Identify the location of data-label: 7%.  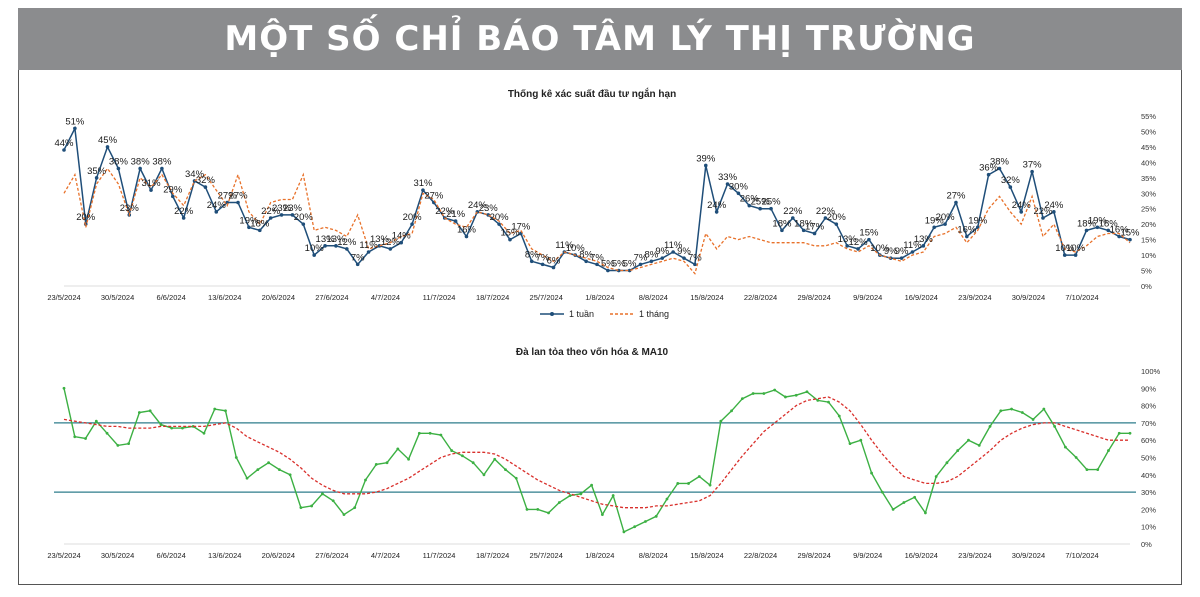
(597, 257).